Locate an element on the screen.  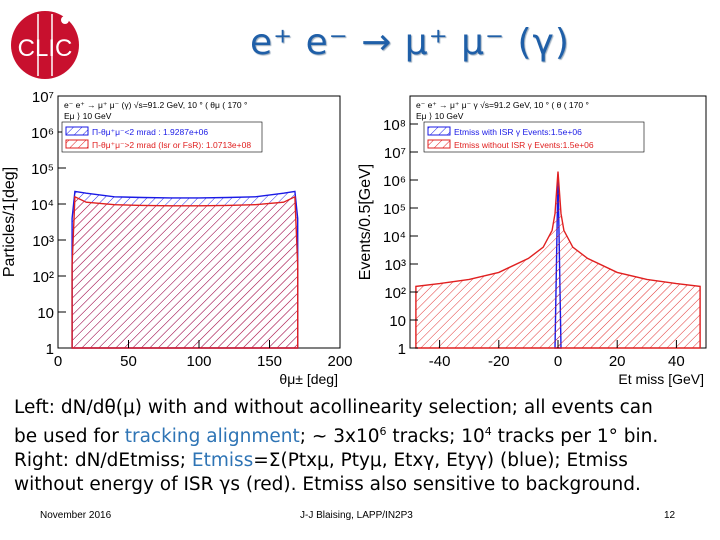
x-tick-label: 150 is located at coordinates (269, 361).